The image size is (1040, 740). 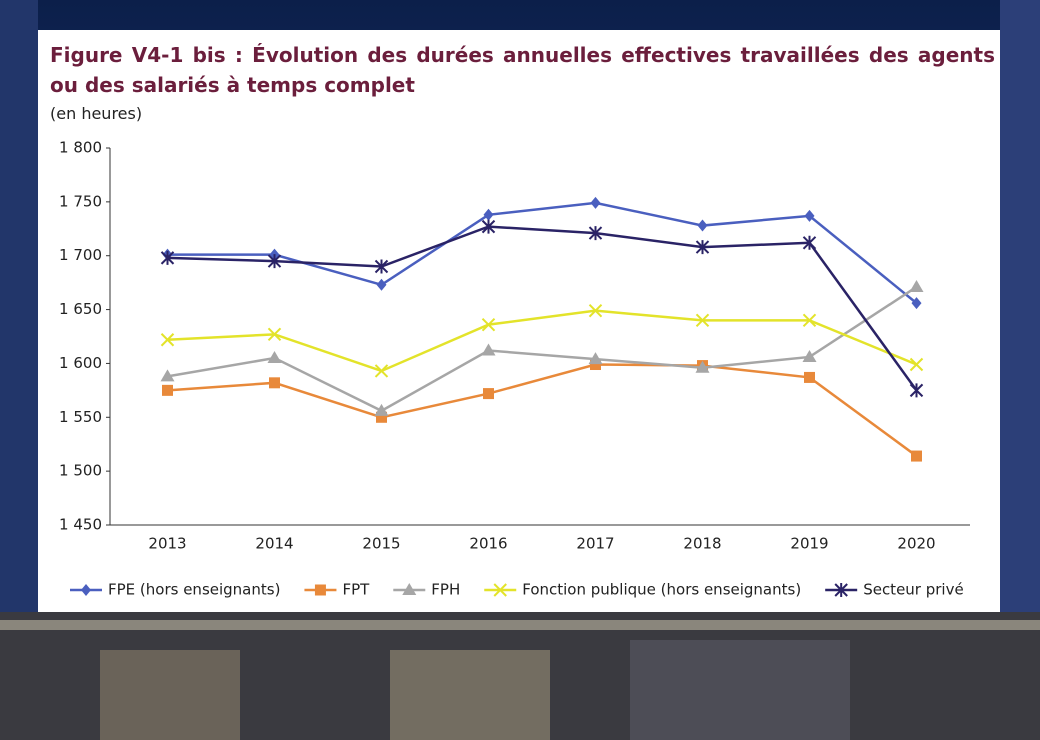 What do you see at coordinates (809, 544) in the screenshot?
I see `x-tick-label: 2019` at bounding box center [809, 544].